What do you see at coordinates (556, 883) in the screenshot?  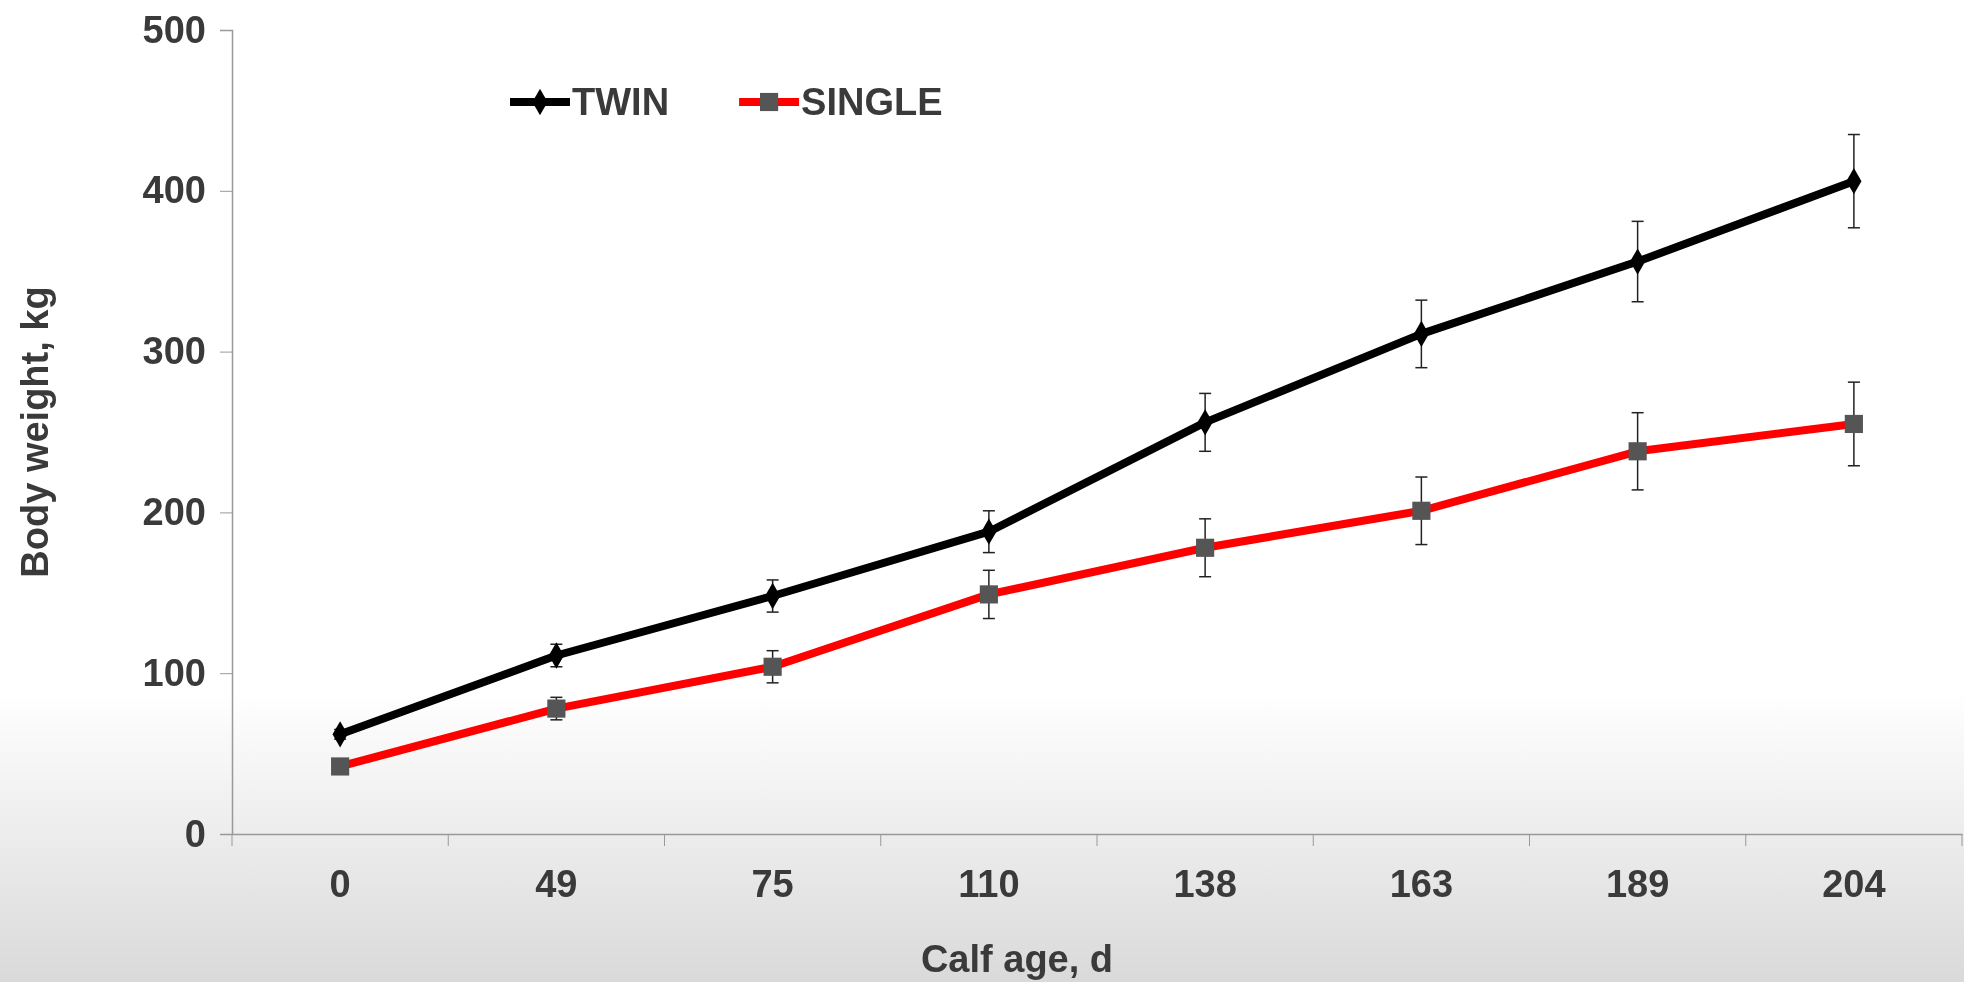 I see `x-tick-label: 49` at bounding box center [556, 883].